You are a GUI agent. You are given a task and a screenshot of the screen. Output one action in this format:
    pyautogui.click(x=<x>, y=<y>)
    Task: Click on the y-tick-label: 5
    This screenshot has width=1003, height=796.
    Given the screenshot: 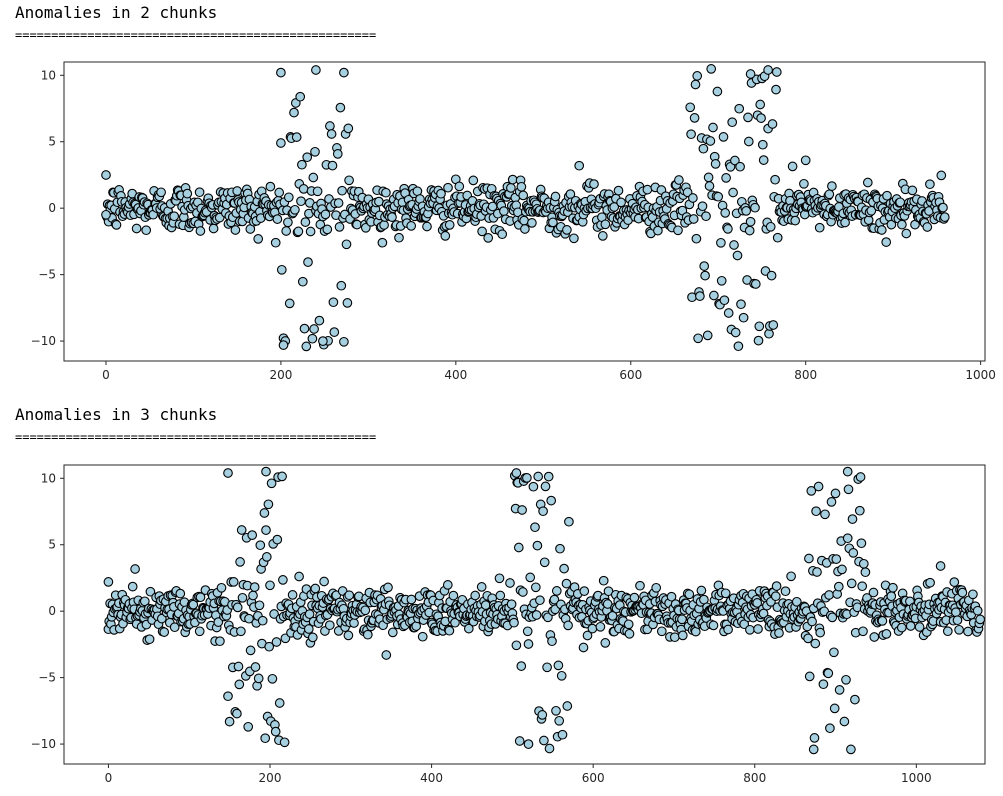 What is the action you would take?
    pyautogui.click(x=52, y=545)
    